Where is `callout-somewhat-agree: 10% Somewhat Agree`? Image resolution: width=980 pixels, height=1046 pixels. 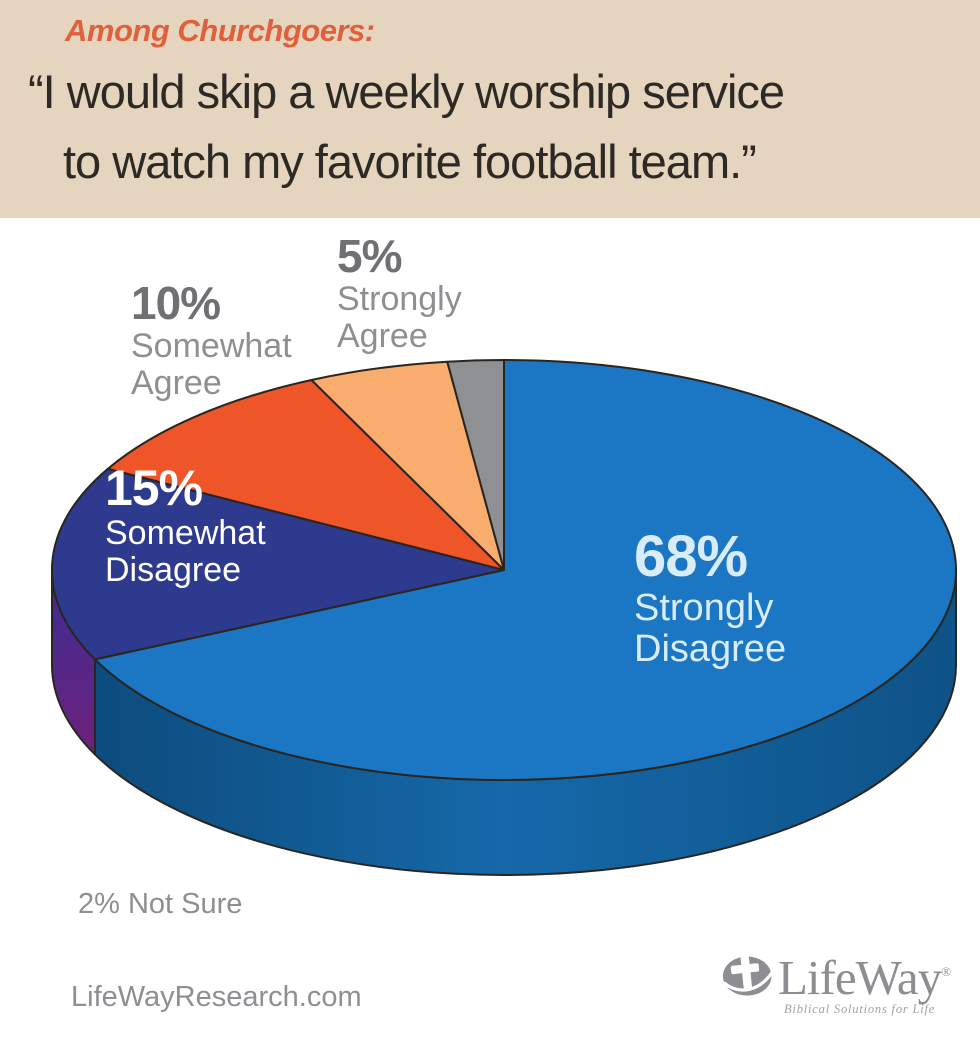 callout-somewhat-agree: 10% Somewhat Agree is located at coordinates (211, 340).